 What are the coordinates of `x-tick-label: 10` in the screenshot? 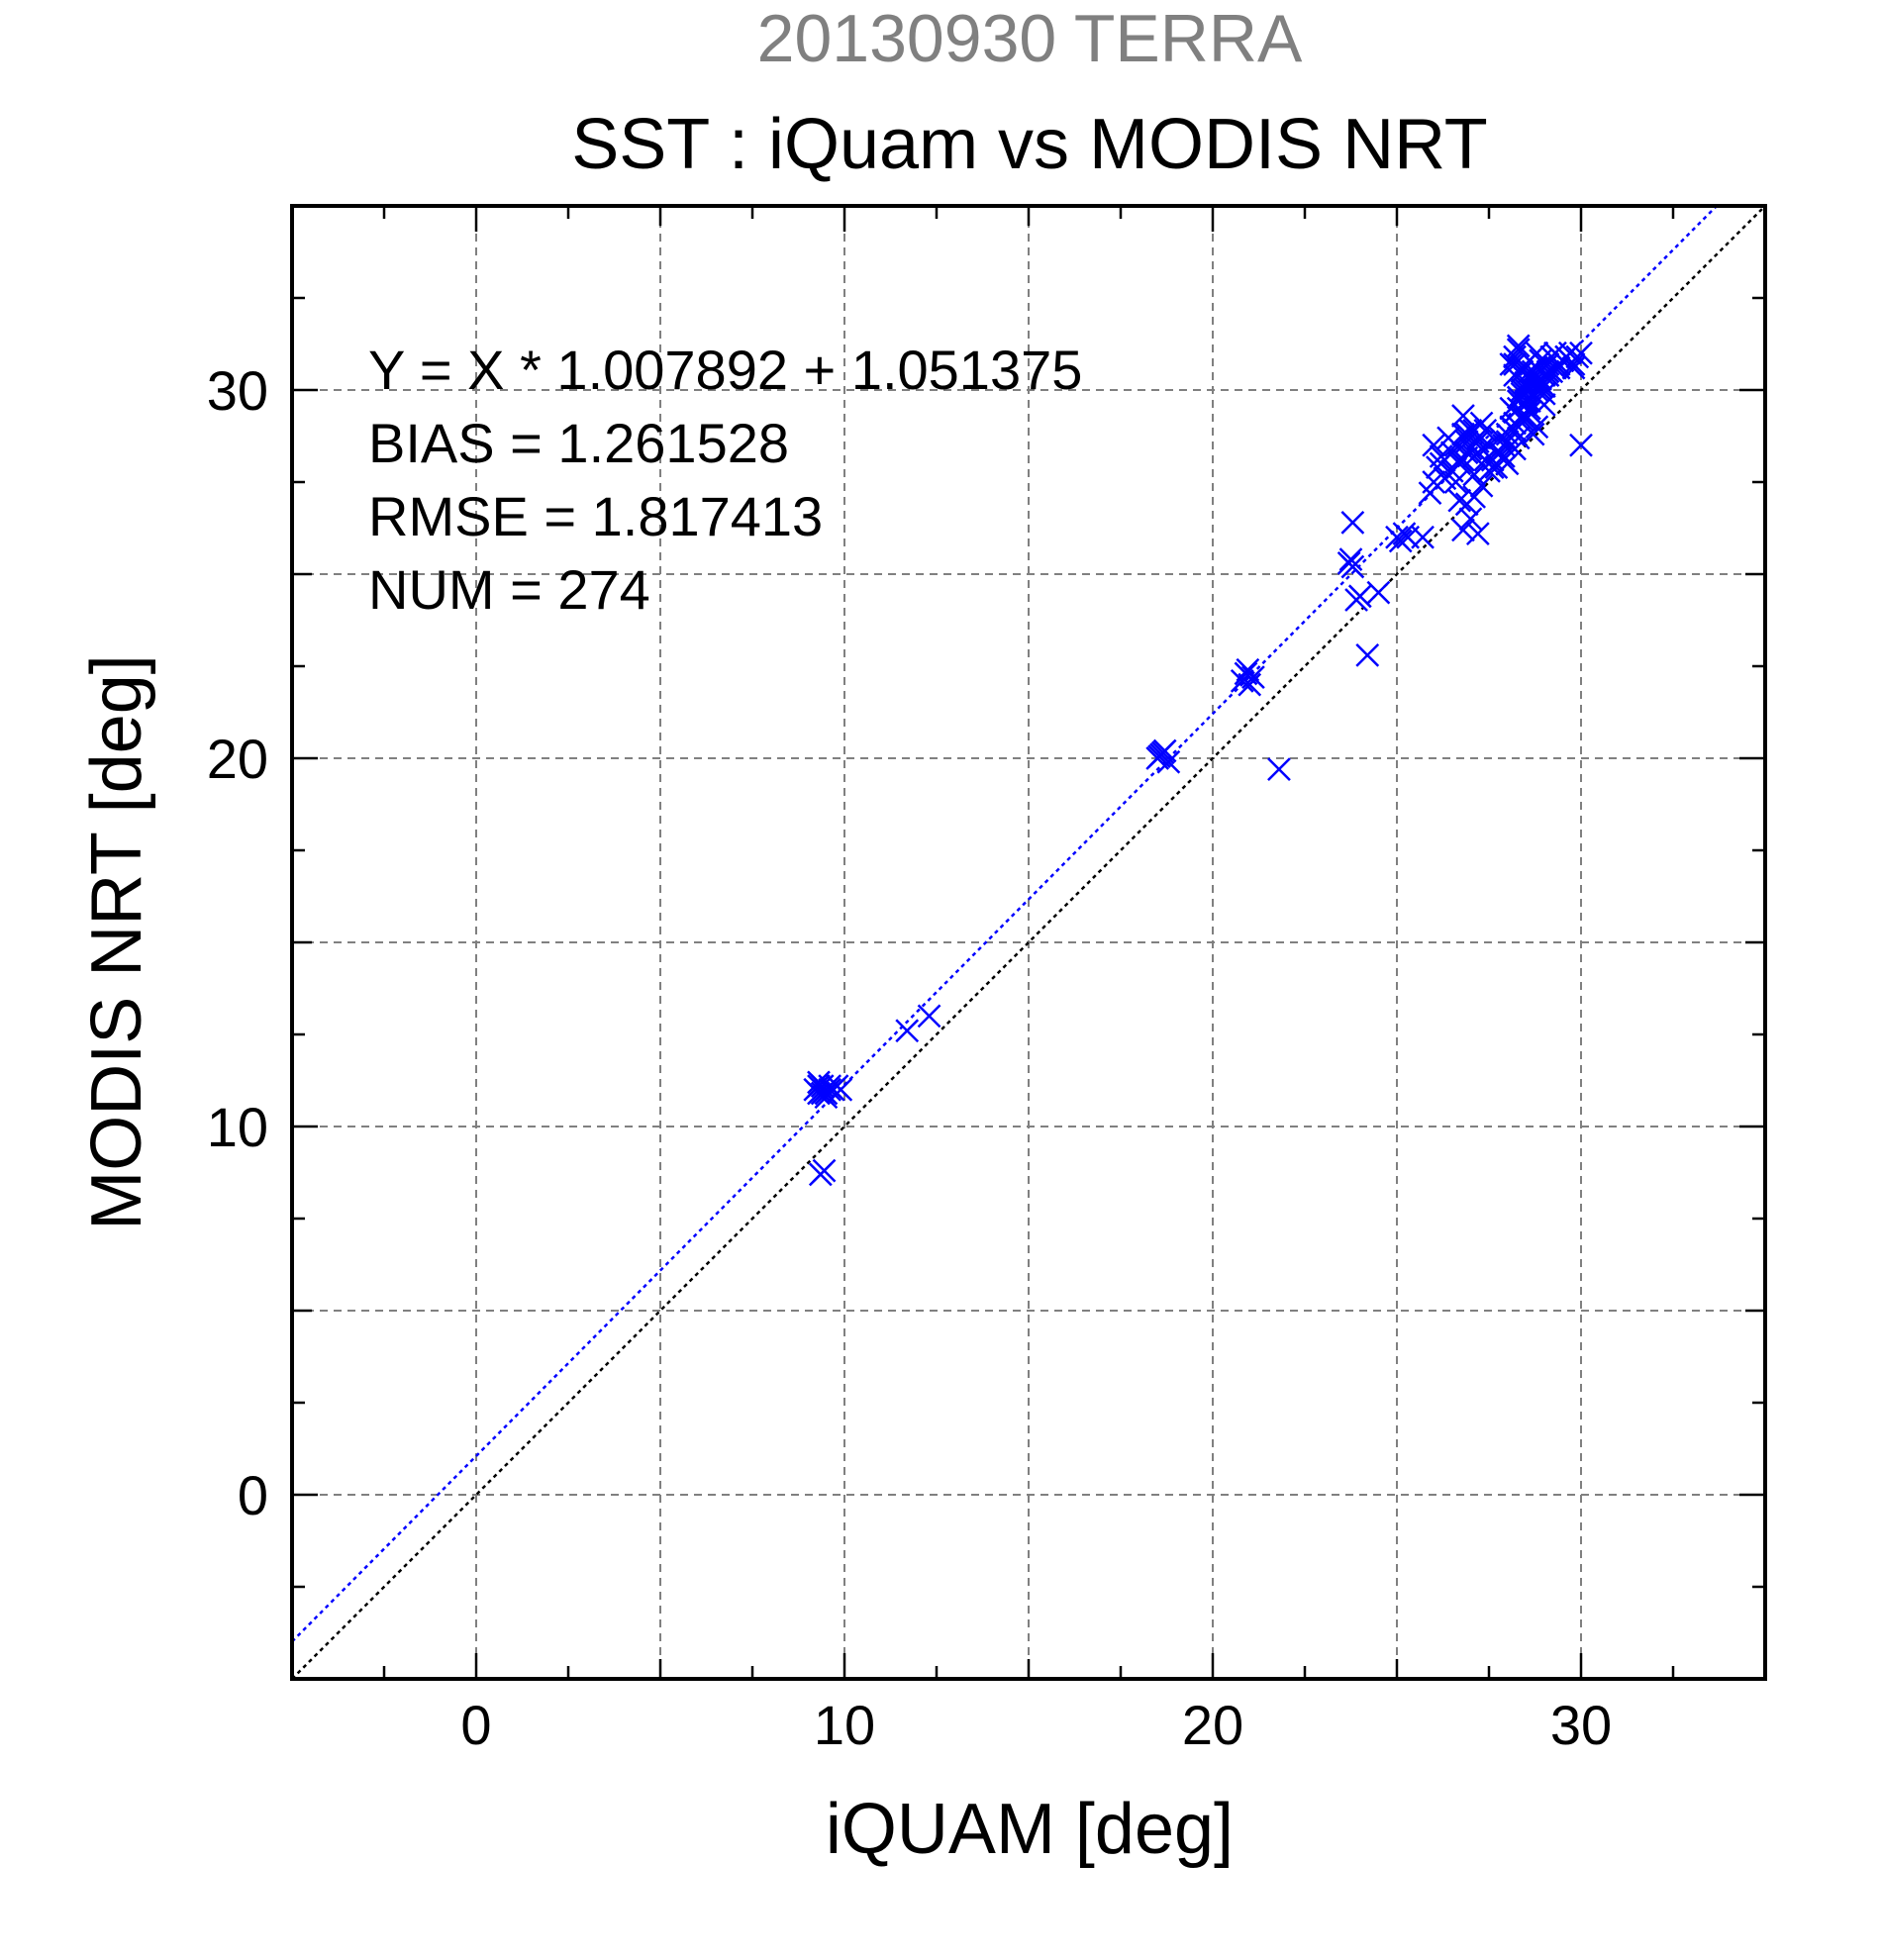 It's located at (845, 1725).